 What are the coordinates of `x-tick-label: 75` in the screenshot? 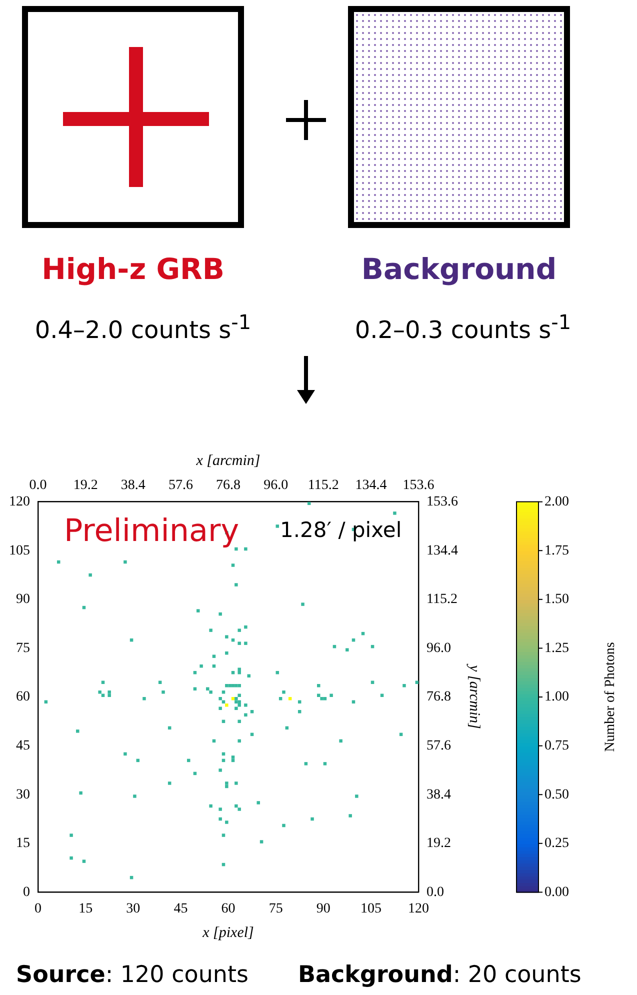 It's located at (275, 908).